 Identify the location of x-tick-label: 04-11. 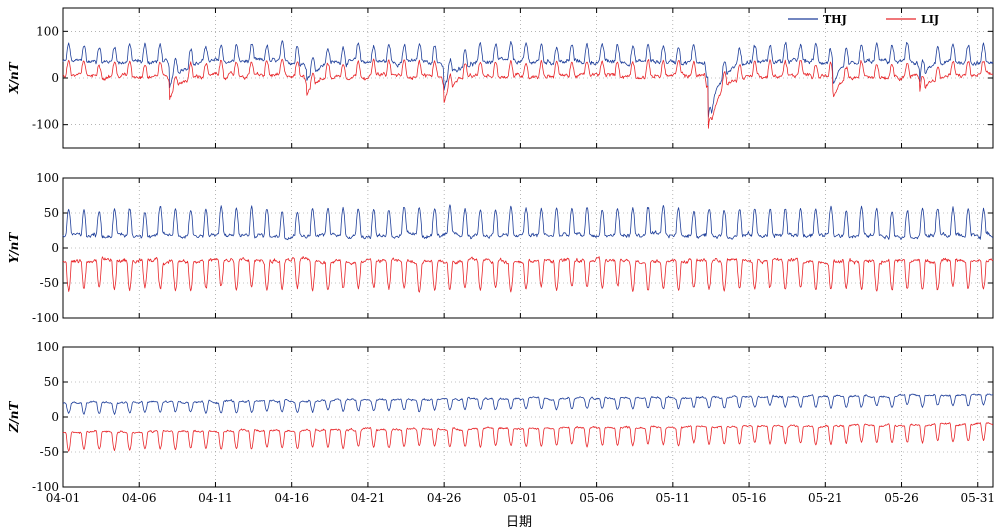
(215, 498).